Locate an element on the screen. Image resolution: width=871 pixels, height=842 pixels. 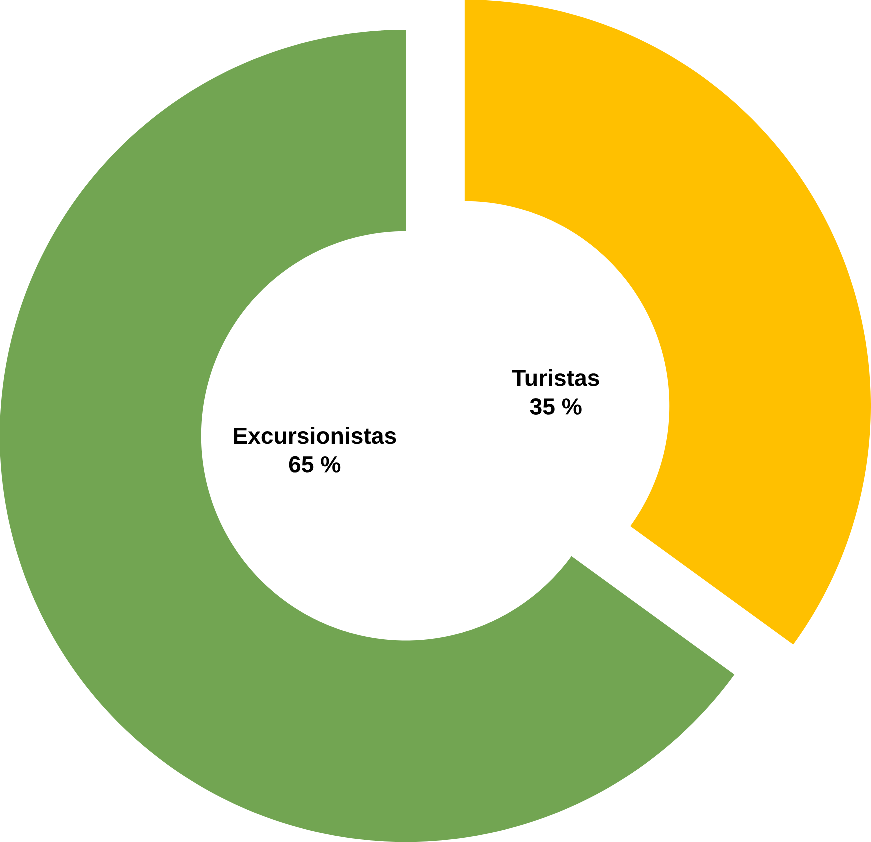
data-label: 35 % is located at coordinates (556, 406).